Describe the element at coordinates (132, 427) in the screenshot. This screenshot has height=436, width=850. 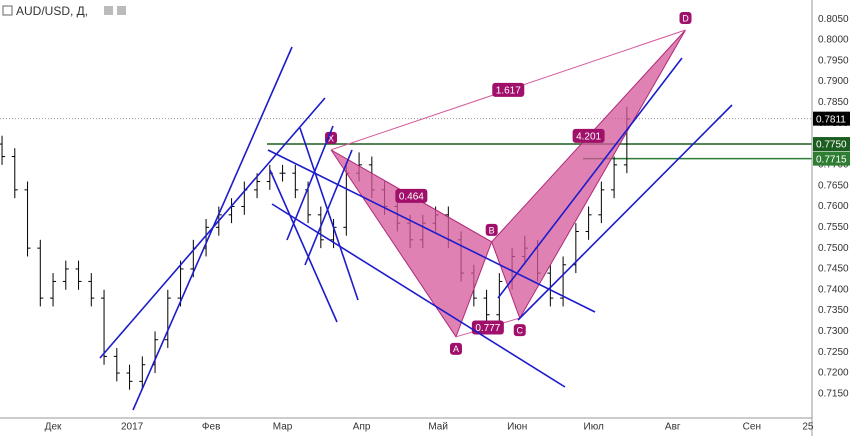
I see `x-tick-label: 2017` at that location.